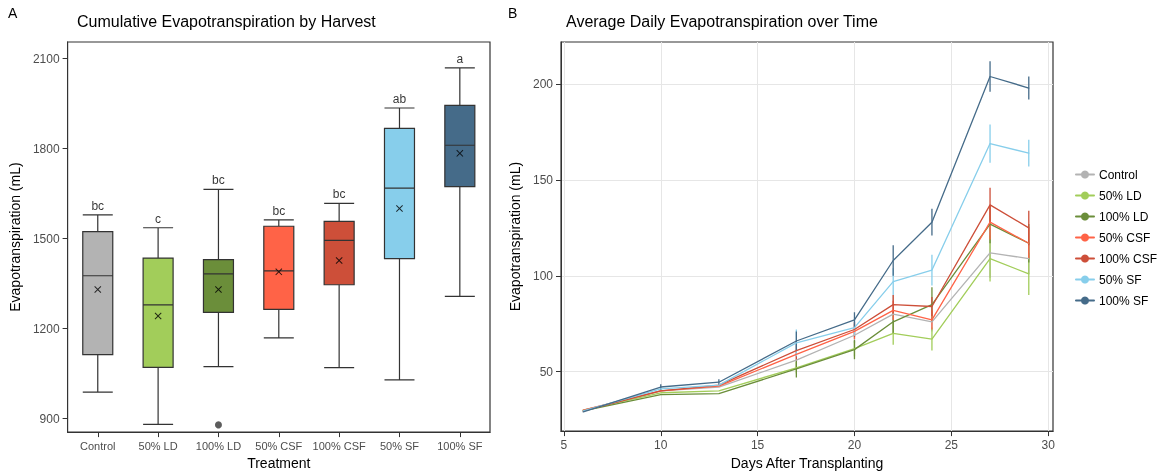 The width and height of the screenshot is (1170, 475). Describe the element at coordinates (722, 21) in the screenshot. I see `chart-title: Average Daily Evapotranspiration over Time` at that location.